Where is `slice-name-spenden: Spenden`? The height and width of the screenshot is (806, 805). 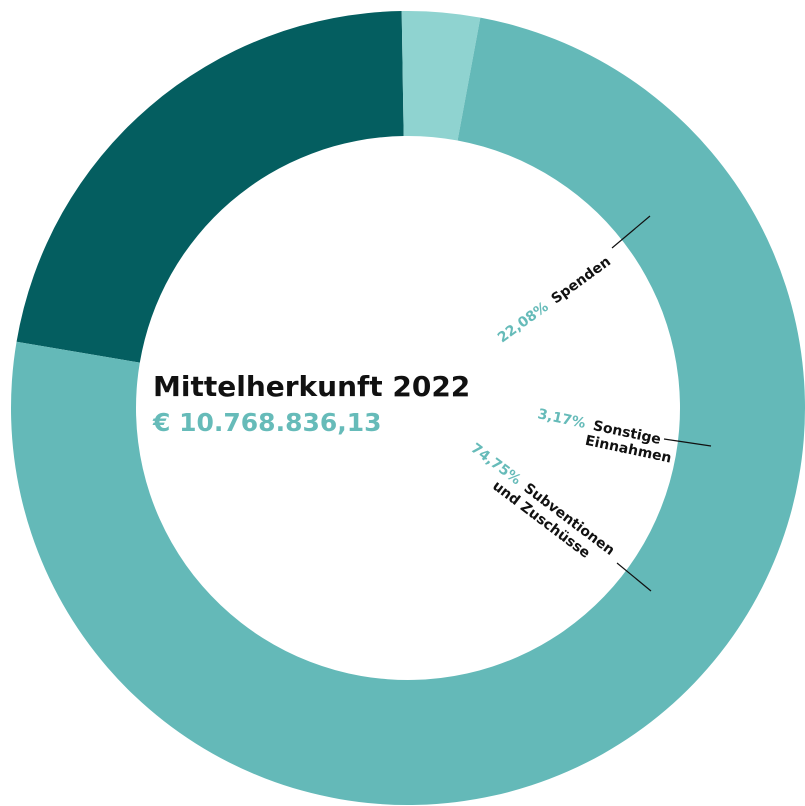 slice-name-spenden: Spenden is located at coordinates (581, 281).